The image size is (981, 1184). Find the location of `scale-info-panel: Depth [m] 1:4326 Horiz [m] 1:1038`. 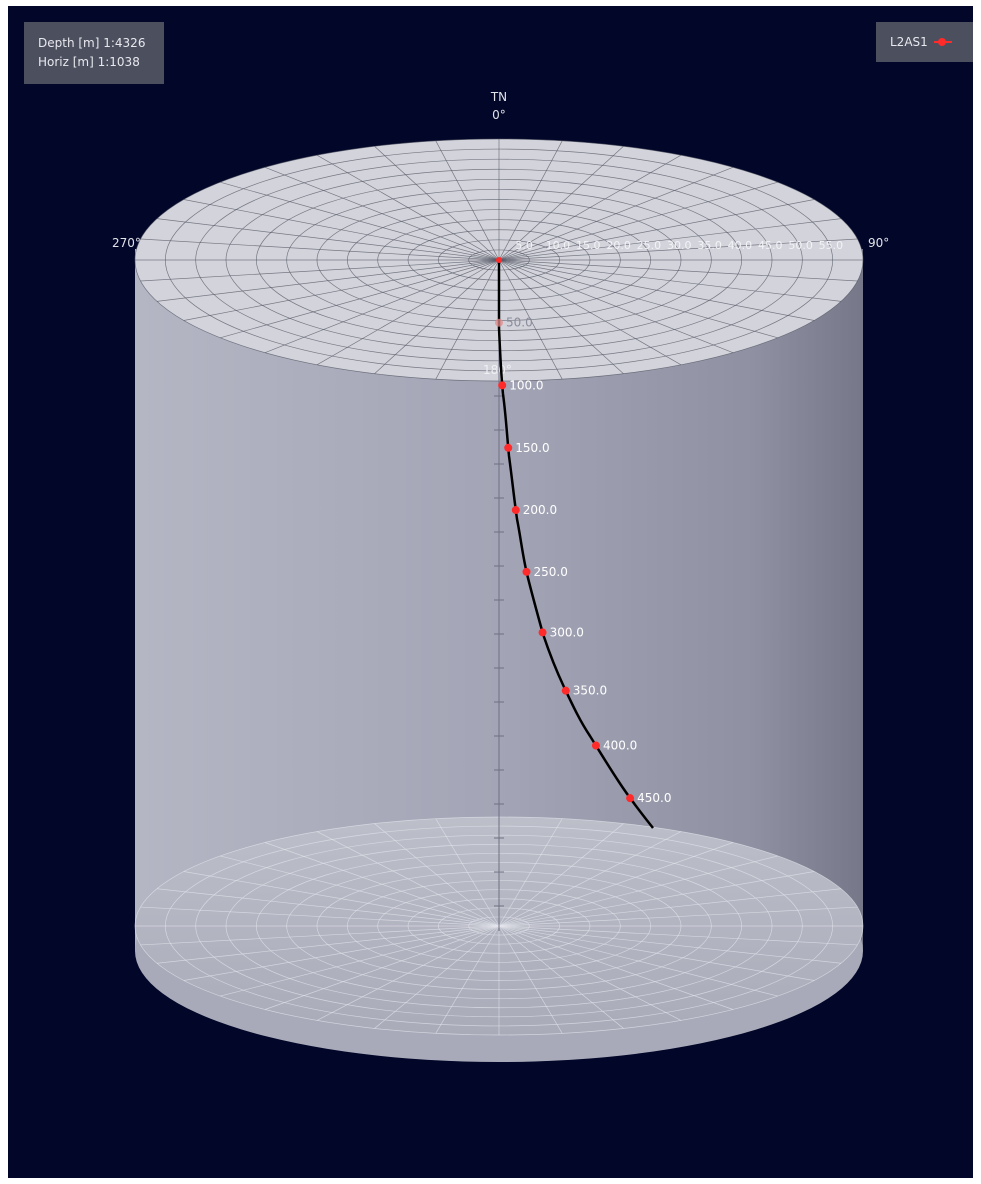

scale-info-panel: Depth [m] 1:4326 Horiz [m] 1:1038 is located at coordinates (94, 53).